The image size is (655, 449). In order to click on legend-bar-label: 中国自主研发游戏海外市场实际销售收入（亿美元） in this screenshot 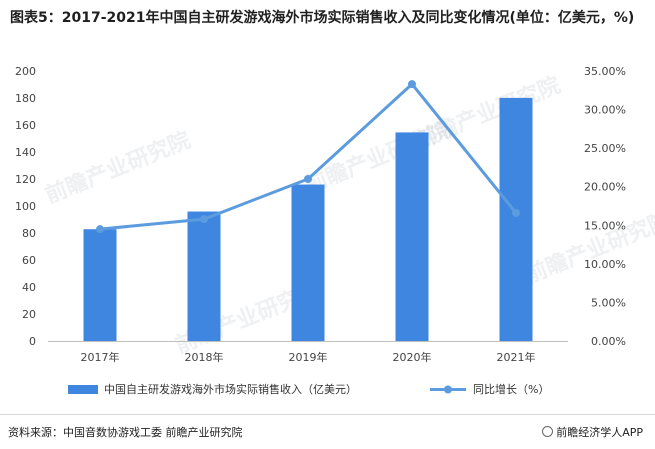, I will do `click(230, 389)`.